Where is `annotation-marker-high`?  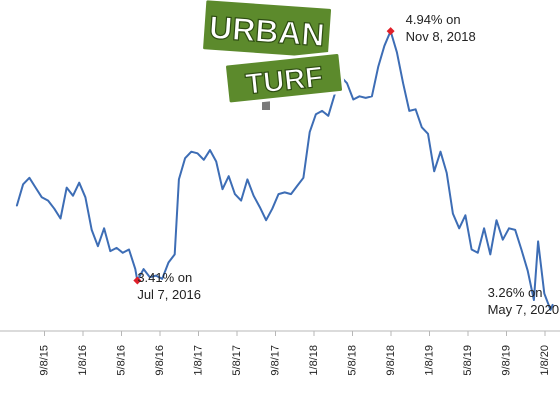 annotation-marker-high is located at coordinates (390, 31).